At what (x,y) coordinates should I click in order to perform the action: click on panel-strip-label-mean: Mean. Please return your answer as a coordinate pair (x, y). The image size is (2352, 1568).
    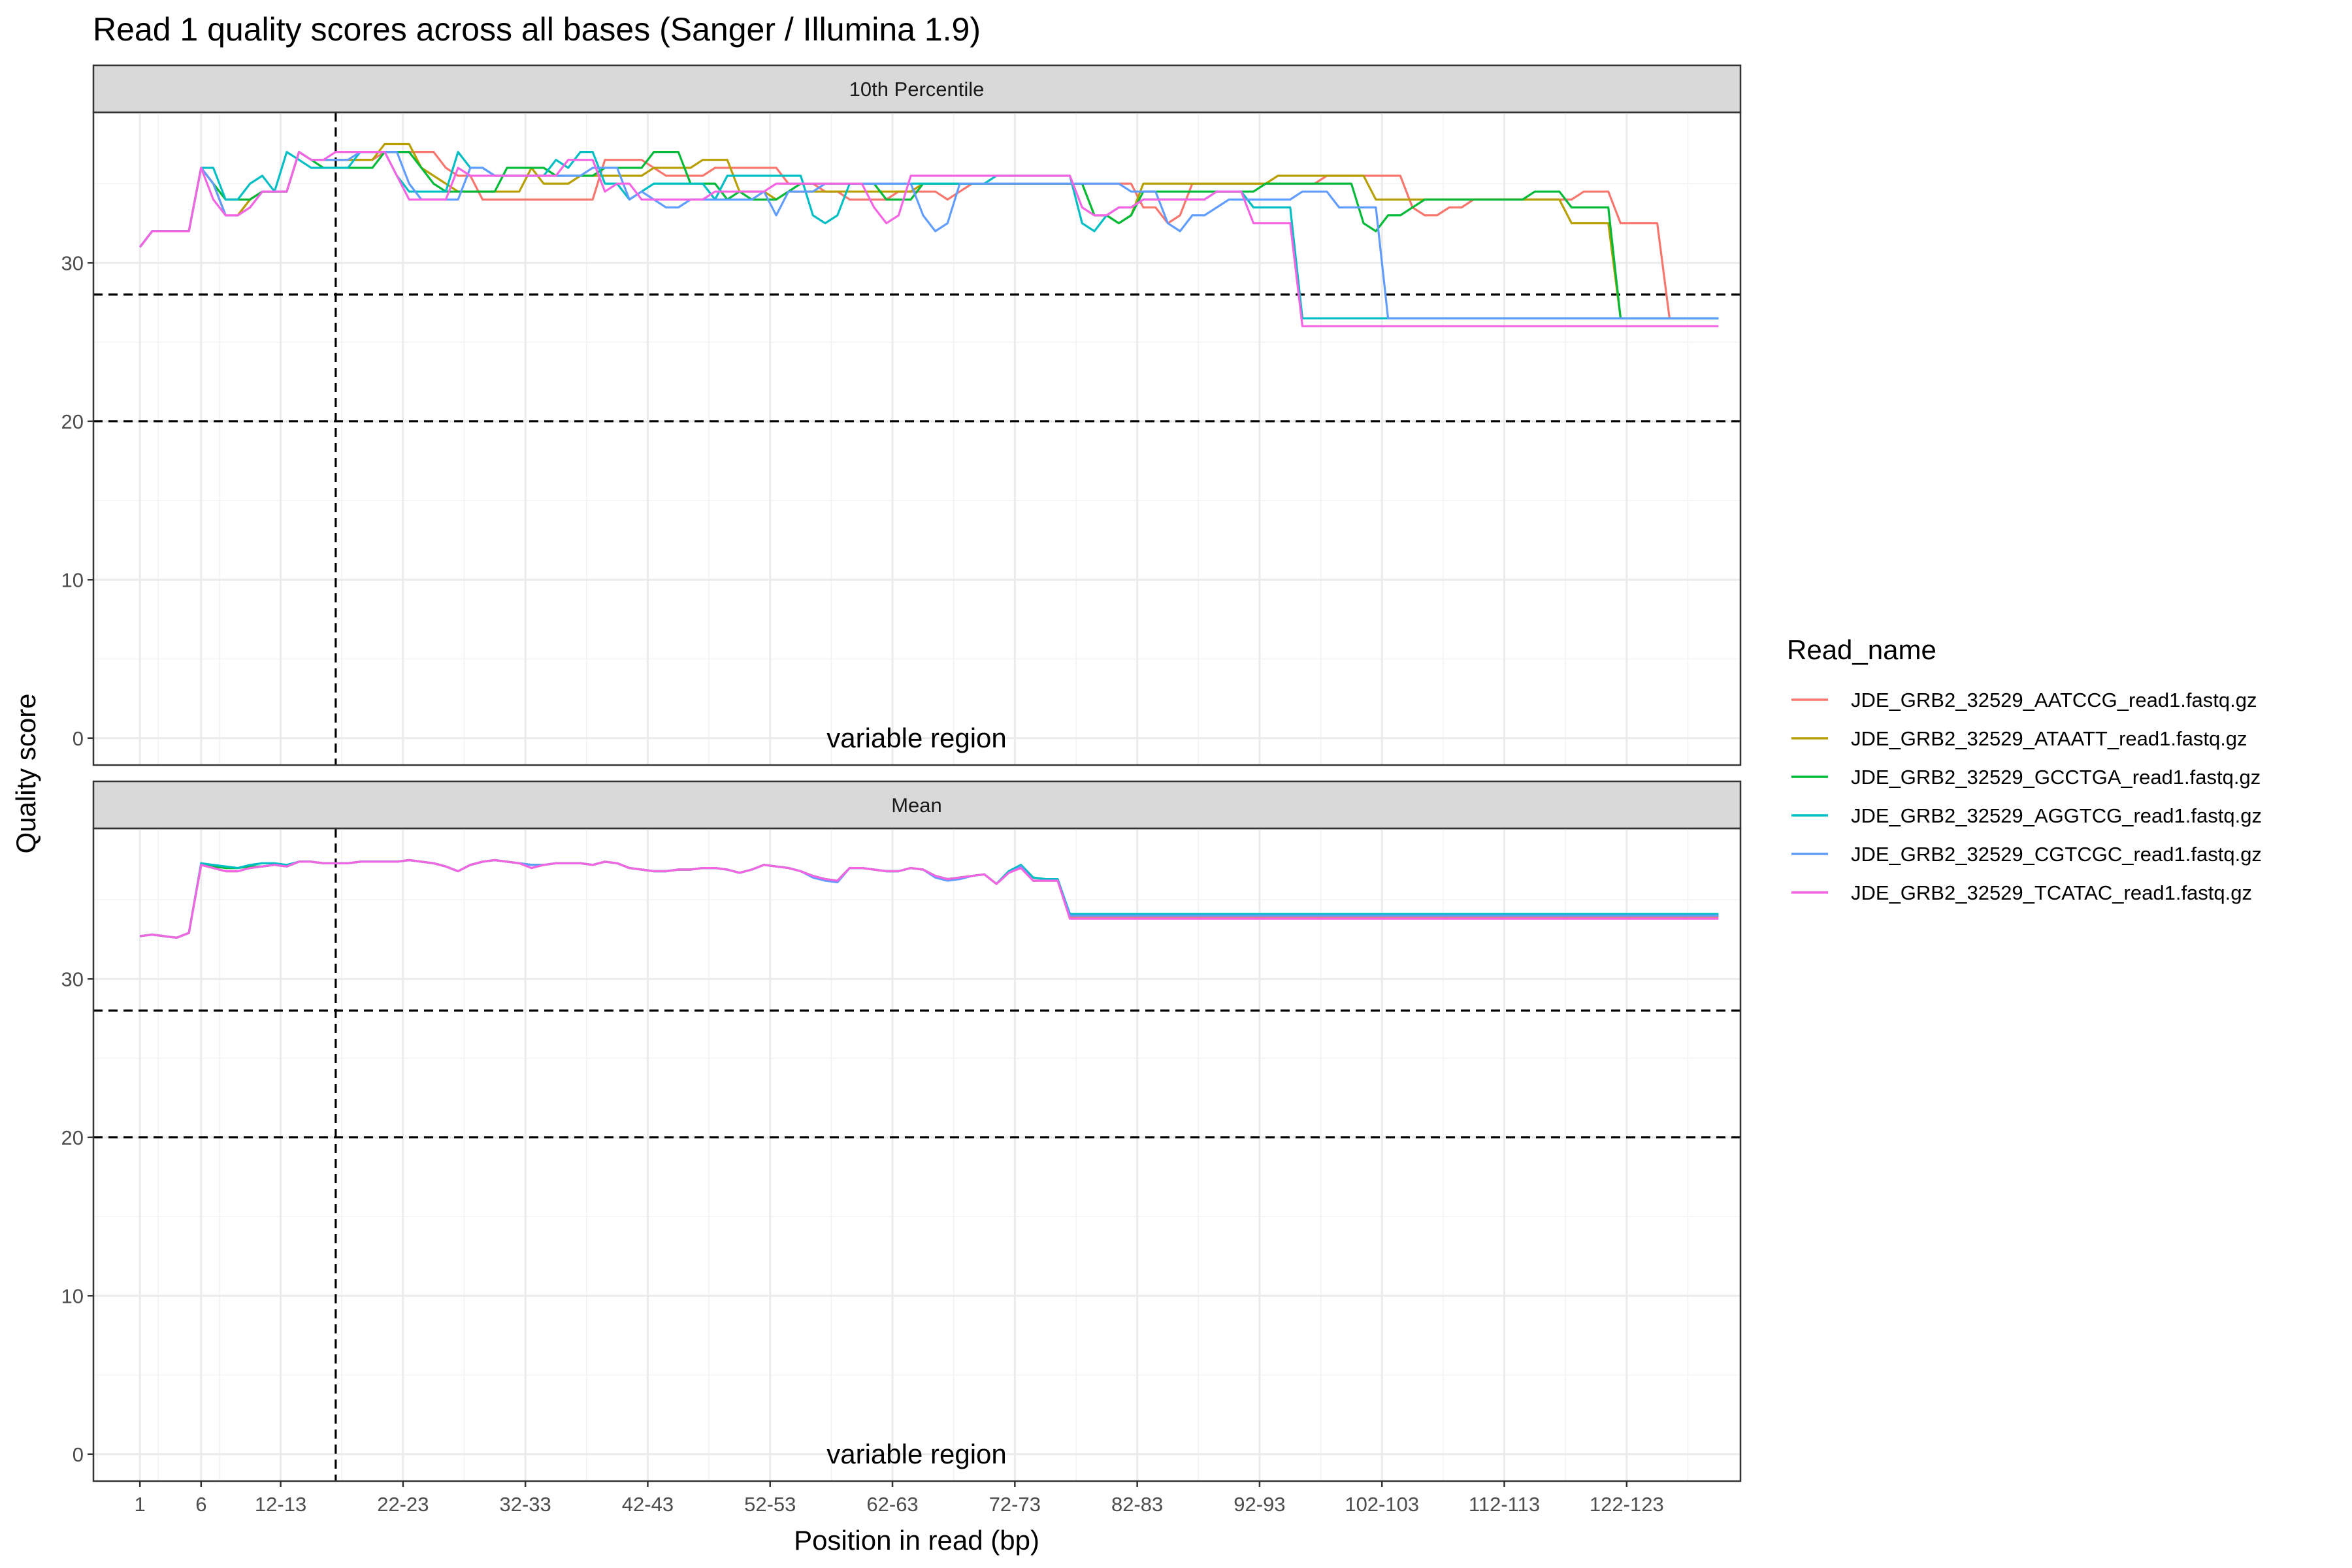
    Looking at the image, I should click on (916, 805).